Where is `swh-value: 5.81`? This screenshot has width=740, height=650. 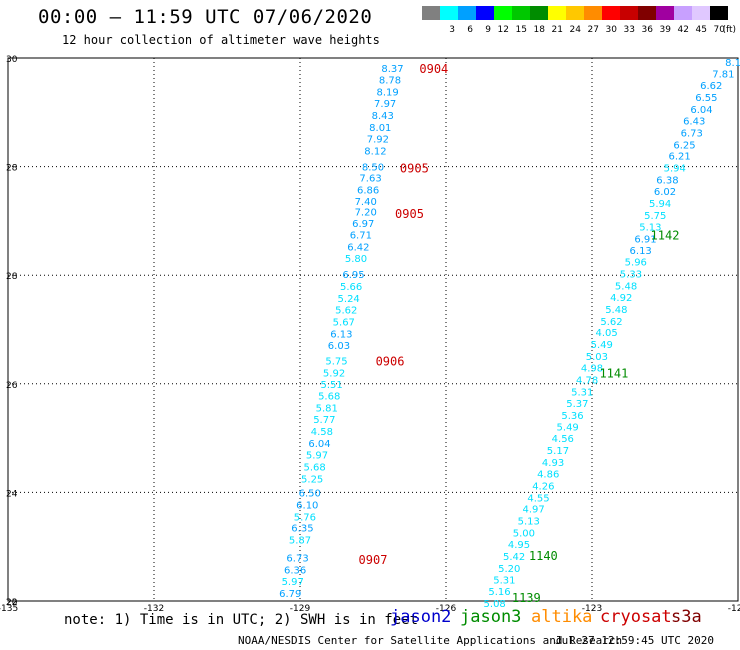 swh-value: 5.81 is located at coordinates (327, 409).